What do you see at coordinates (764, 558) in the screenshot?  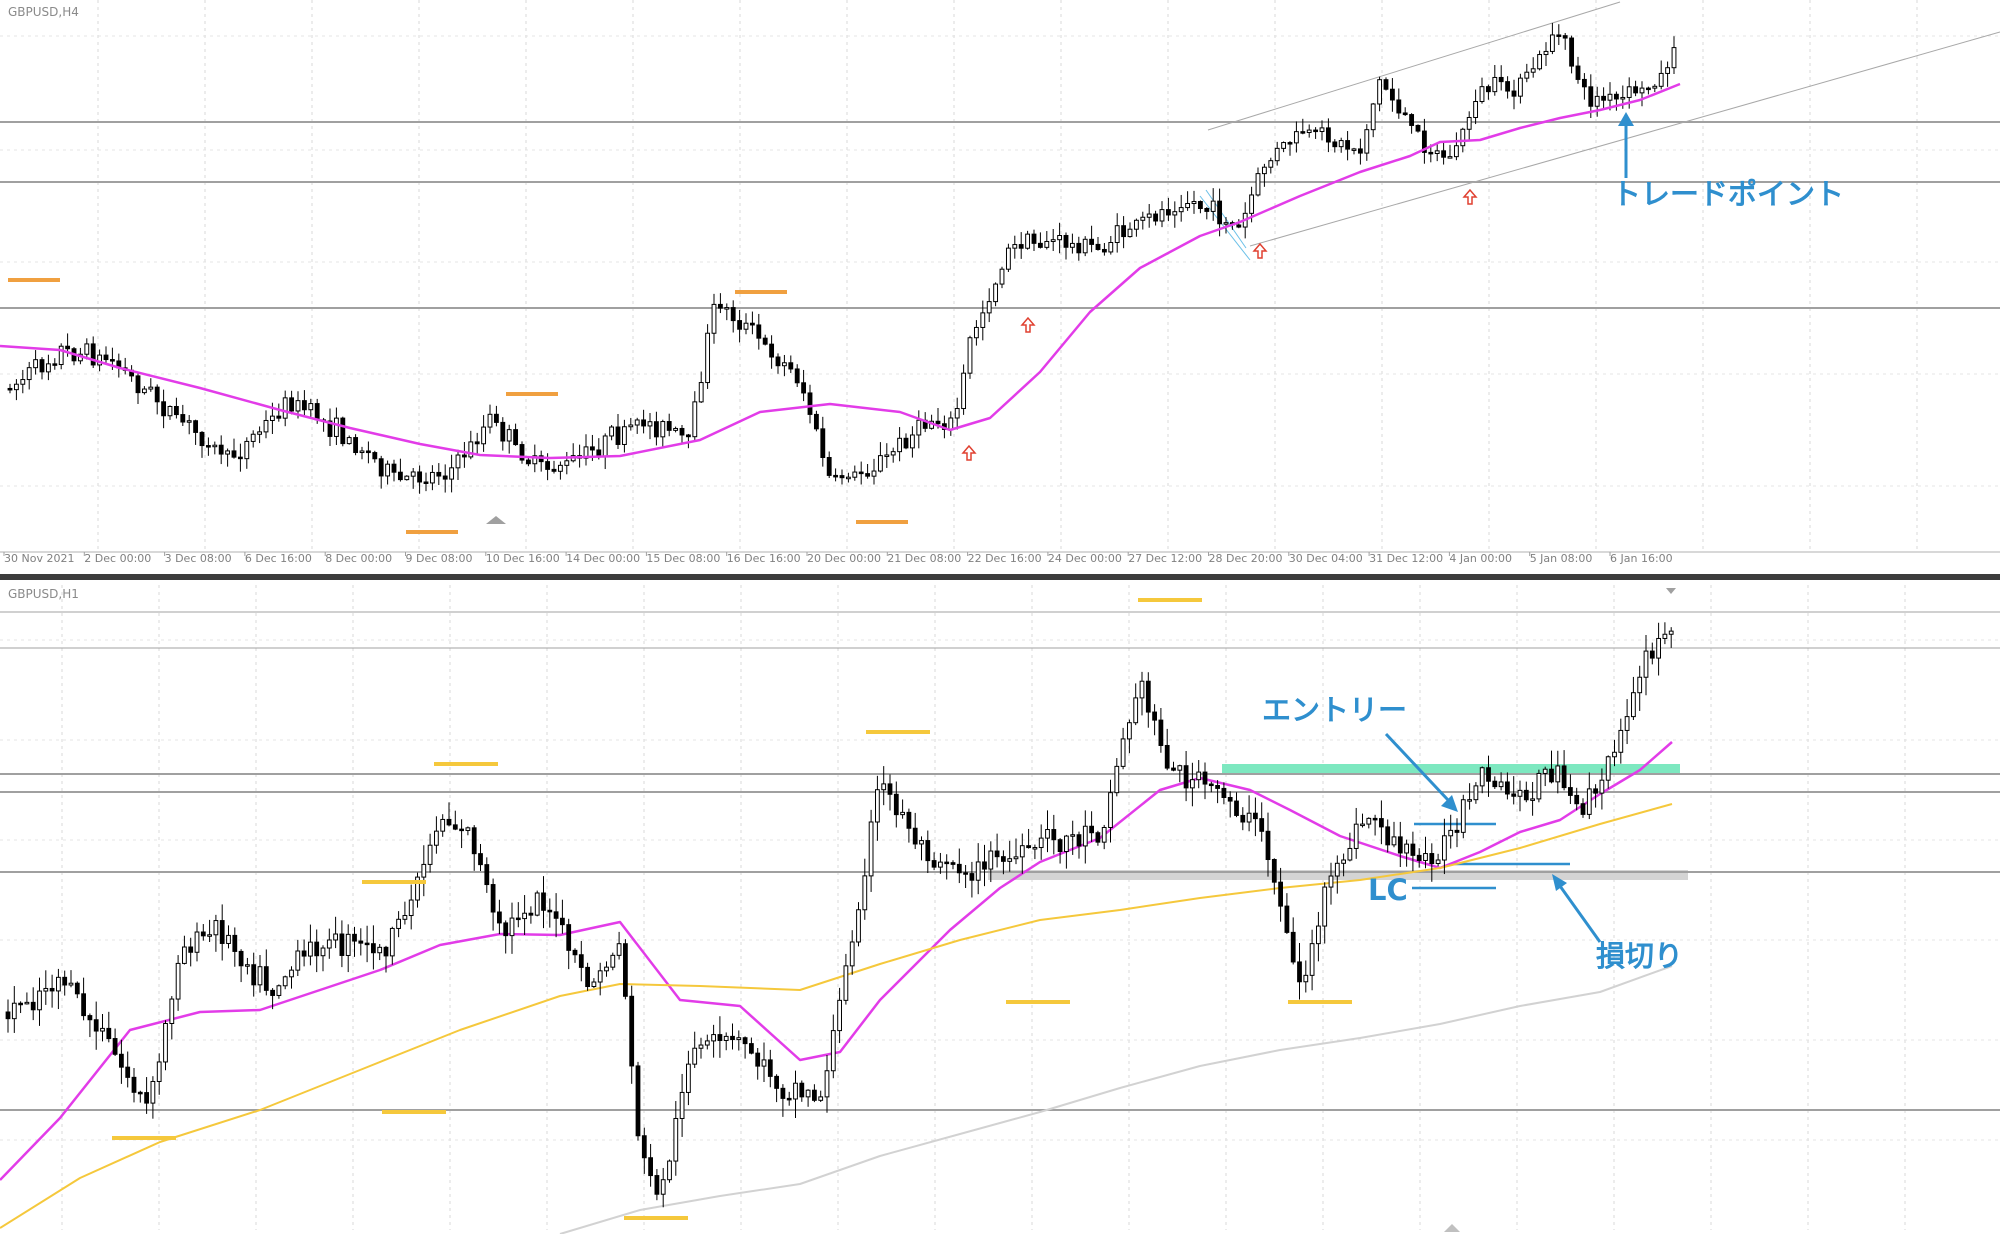 I see `h4-x-tick-label: 16 Dec 16:00` at bounding box center [764, 558].